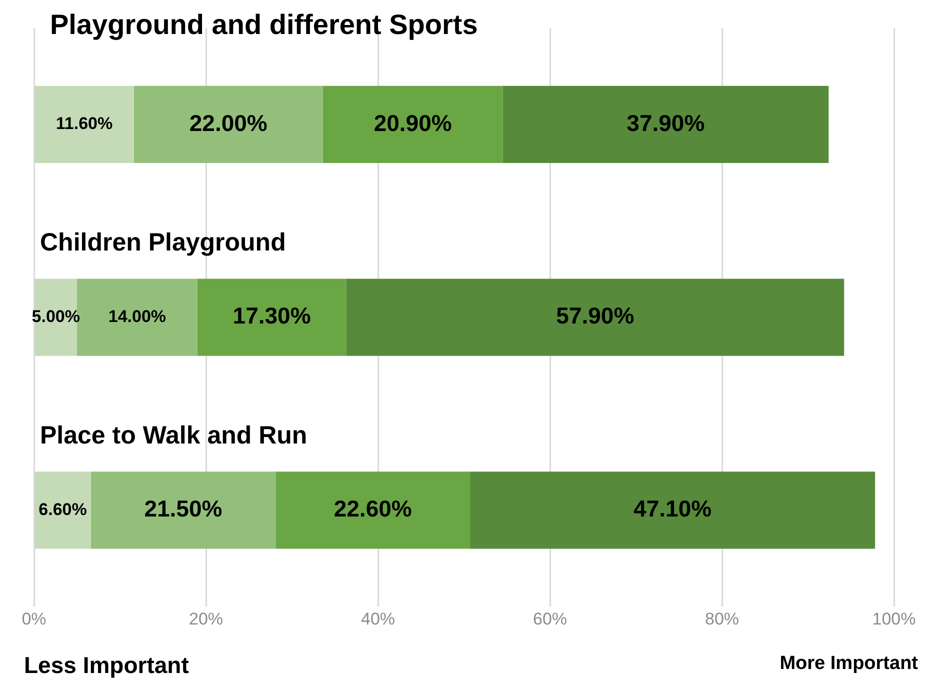 The width and height of the screenshot is (928, 681). Describe the element at coordinates (206, 618) in the screenshot. I see `x-tick-label: 20%` at that location.